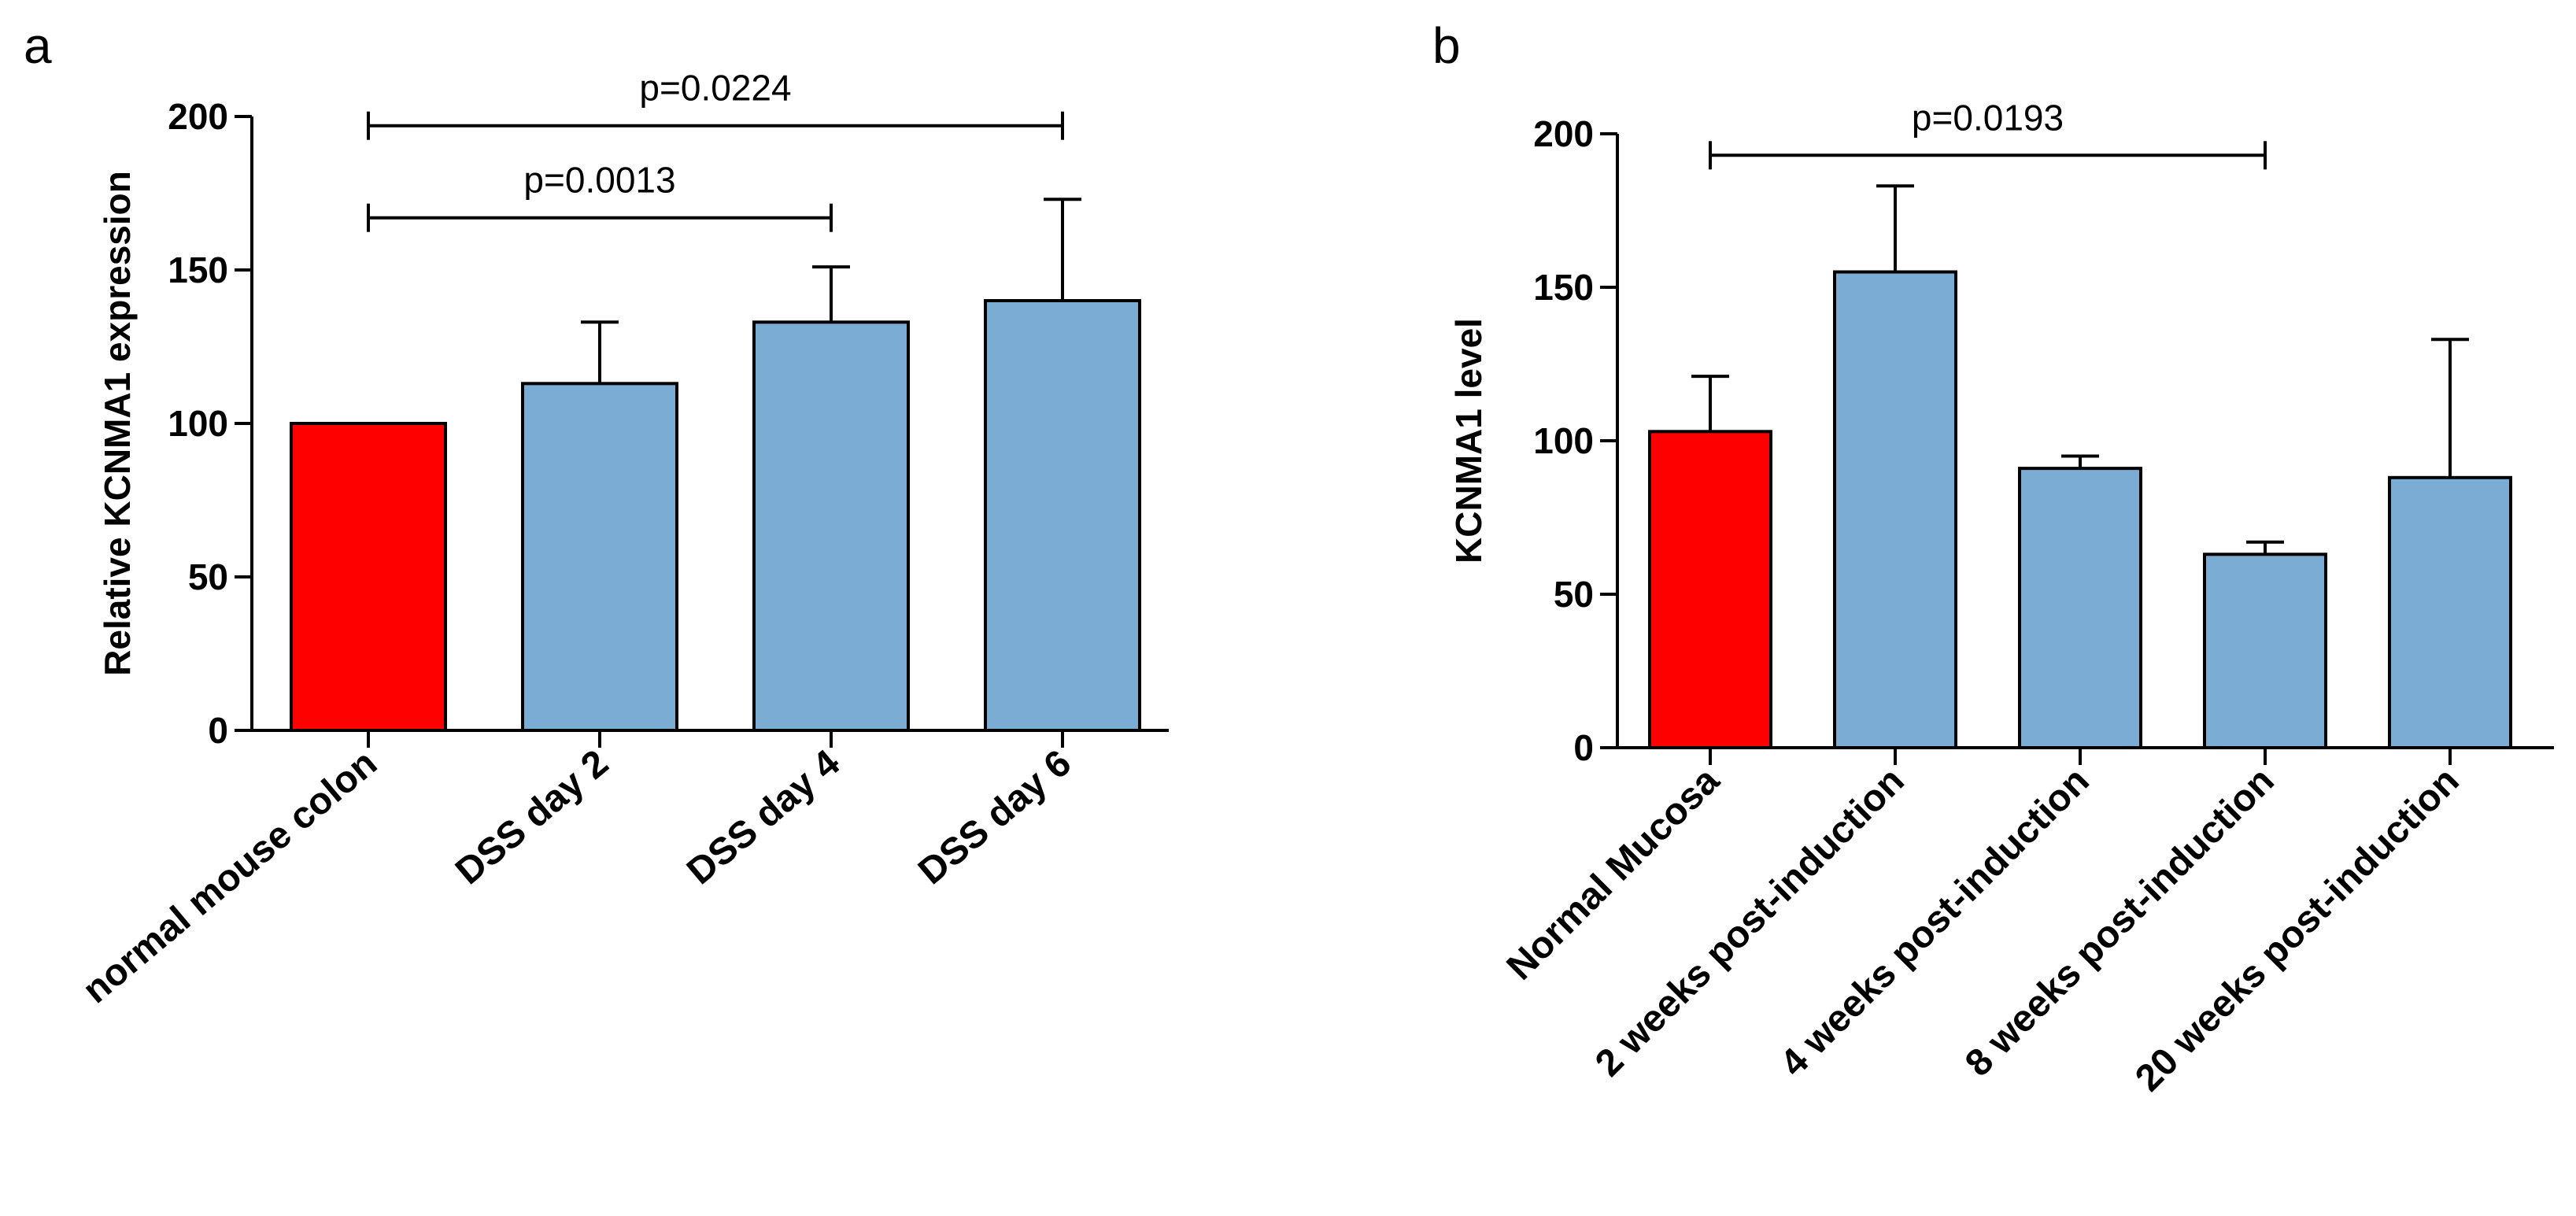 The image size is (2576, 1216). What do you see at coordinates (230, 876) in the screenshot?
I see `category-label: normal mouse colon` at bounding box center [230, 876].